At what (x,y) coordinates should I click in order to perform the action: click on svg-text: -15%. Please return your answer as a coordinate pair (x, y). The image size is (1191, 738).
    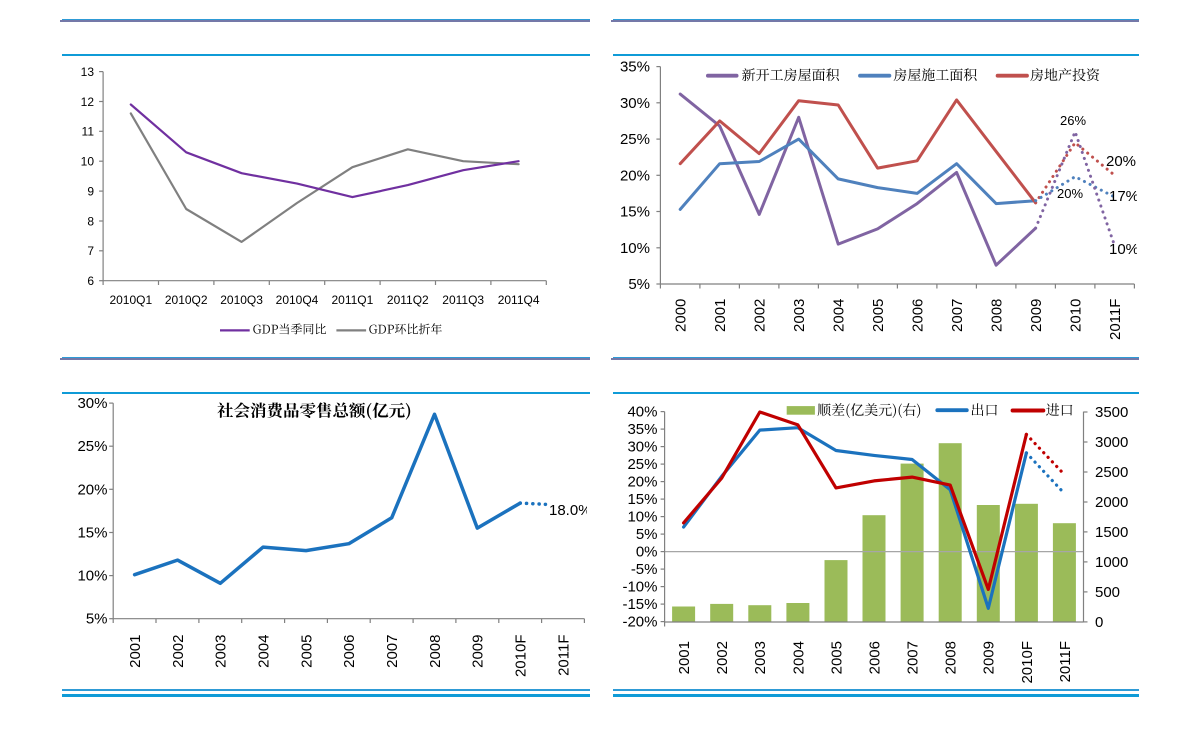
    Looking at the image, I should click on (639, 604).